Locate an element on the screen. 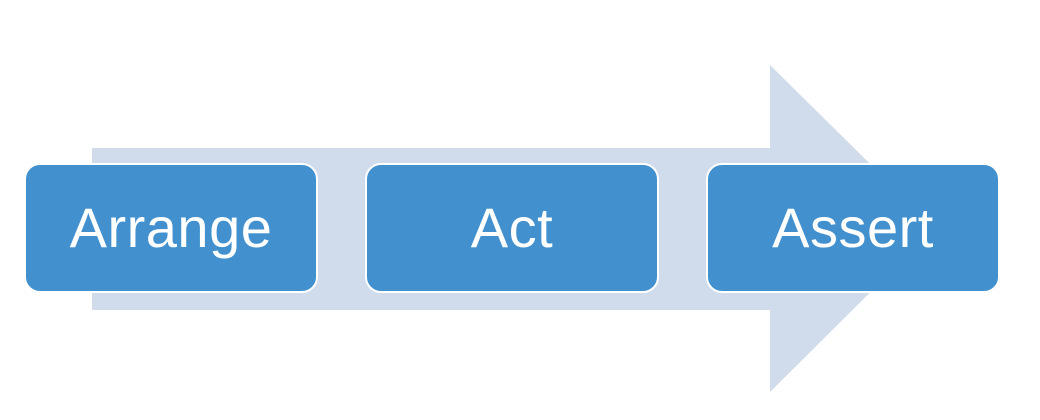 This screenshot has height=420, width=1040. step-arrange: Arrange is located at coordinates (171, 228).